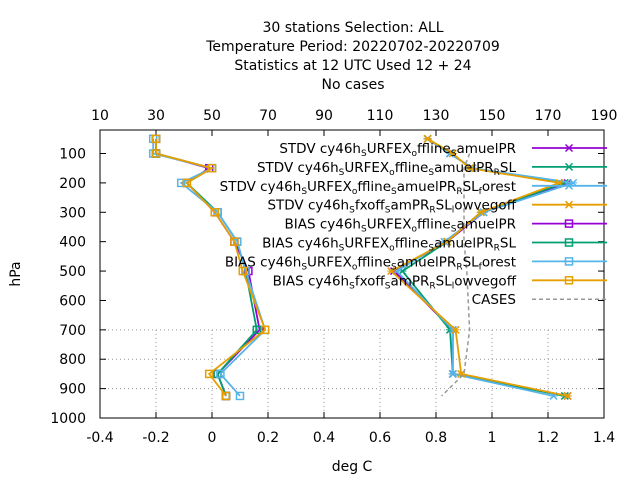 Image resolution: width=640 pixels, height=480 pixels. Describe the element at coordinates (268, 438) in the screenshot. I see `x-tick-label: 0.2` at that location.